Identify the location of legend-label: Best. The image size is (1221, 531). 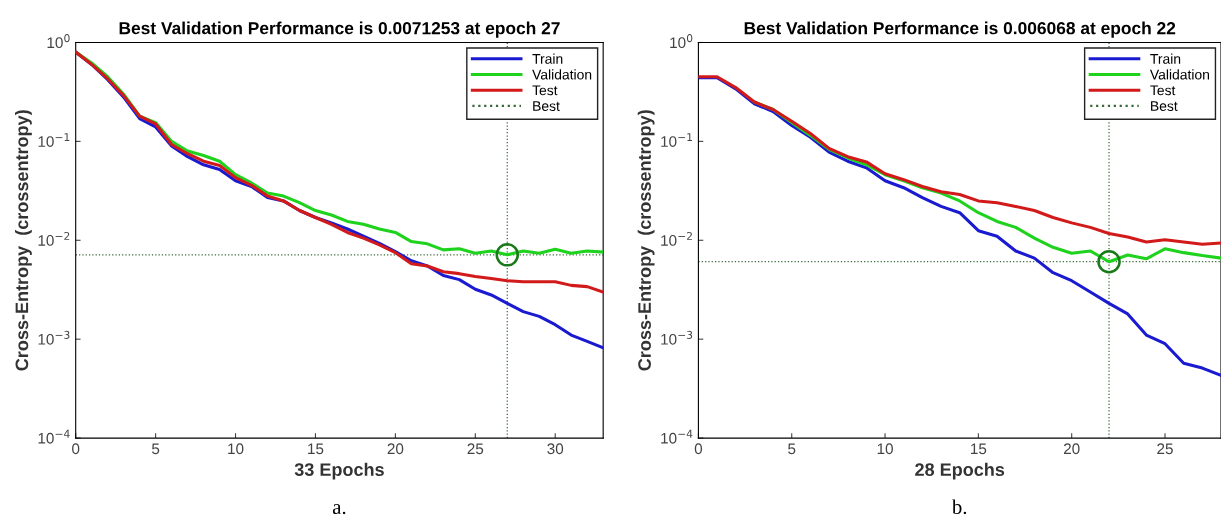
(1164, 106).